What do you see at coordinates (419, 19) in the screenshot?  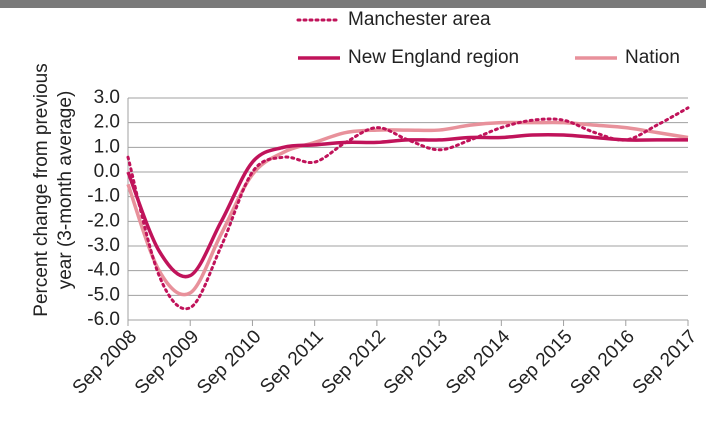 I see `legend-label: Manchester area` at bounding box center [419, 19].